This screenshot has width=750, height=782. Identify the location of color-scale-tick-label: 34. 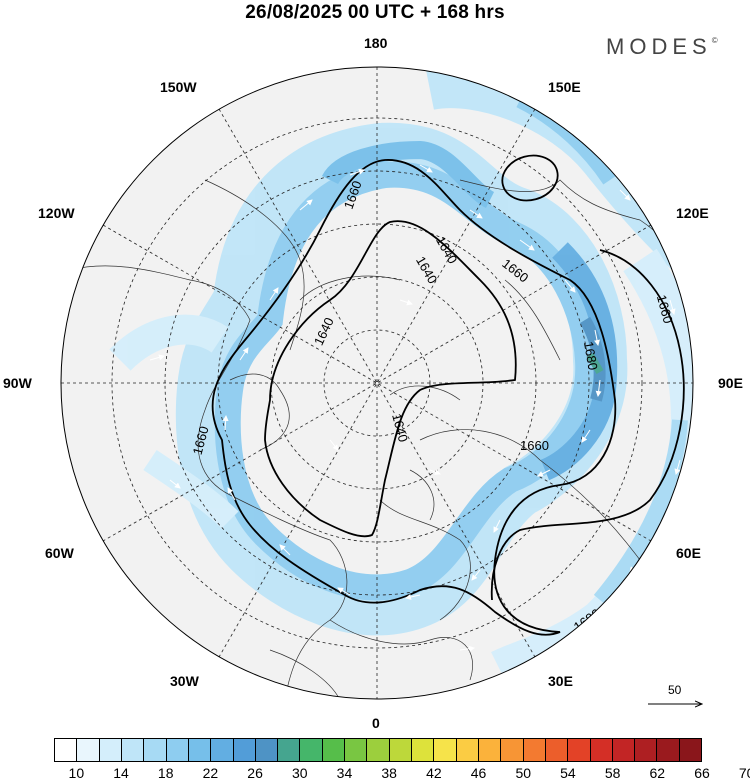
(344, 773).